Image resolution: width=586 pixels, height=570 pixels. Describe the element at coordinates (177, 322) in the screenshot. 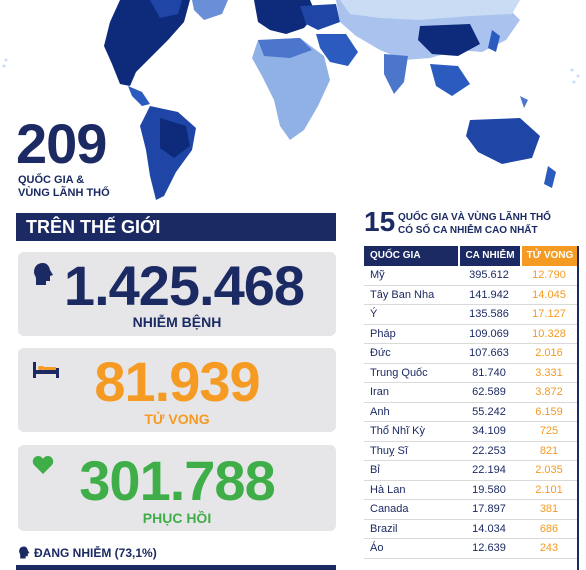

I see `infected-label: NHIỄM BỆNH` at that location.